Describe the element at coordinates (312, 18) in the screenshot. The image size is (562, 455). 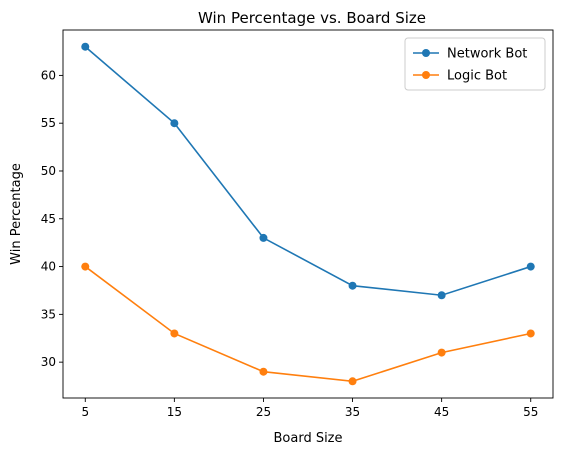
I see `chart-title: Win Percentage vs. Board Size` at that location.